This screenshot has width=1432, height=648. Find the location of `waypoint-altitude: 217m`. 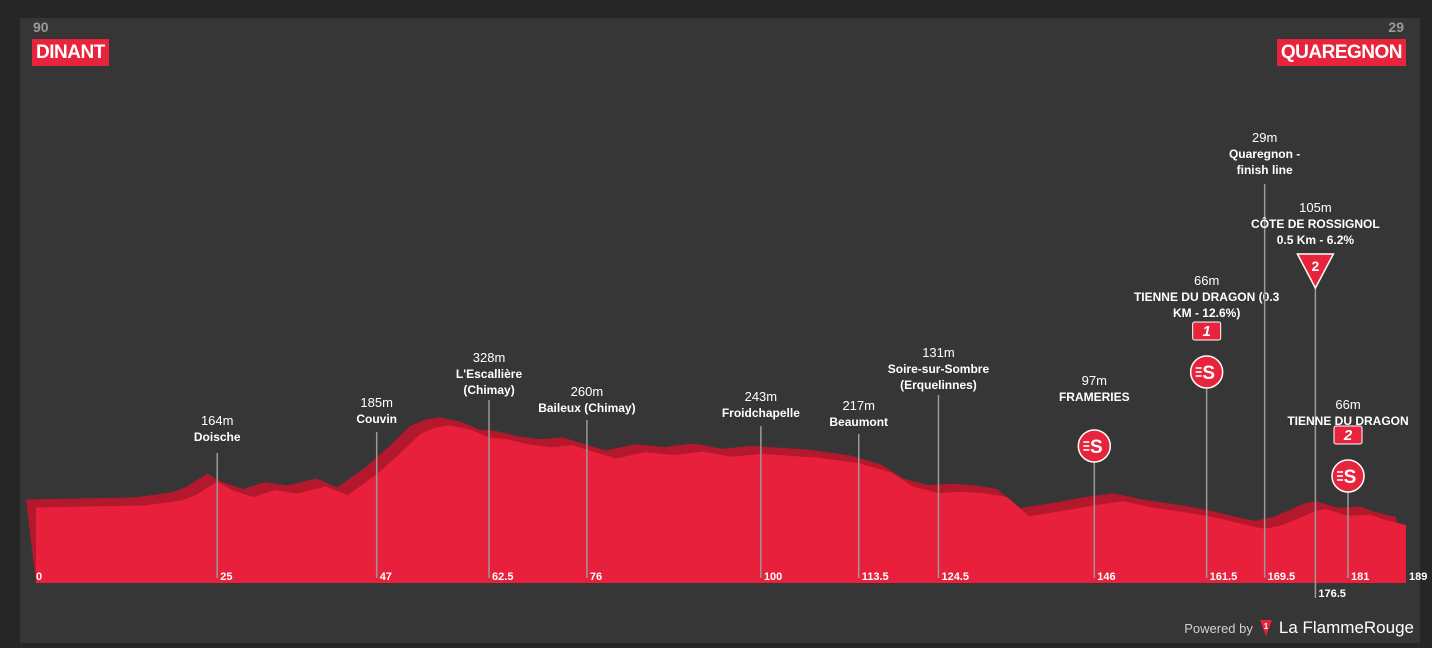

waypoint-altitude: 217m is located at coordinates (858, 405).